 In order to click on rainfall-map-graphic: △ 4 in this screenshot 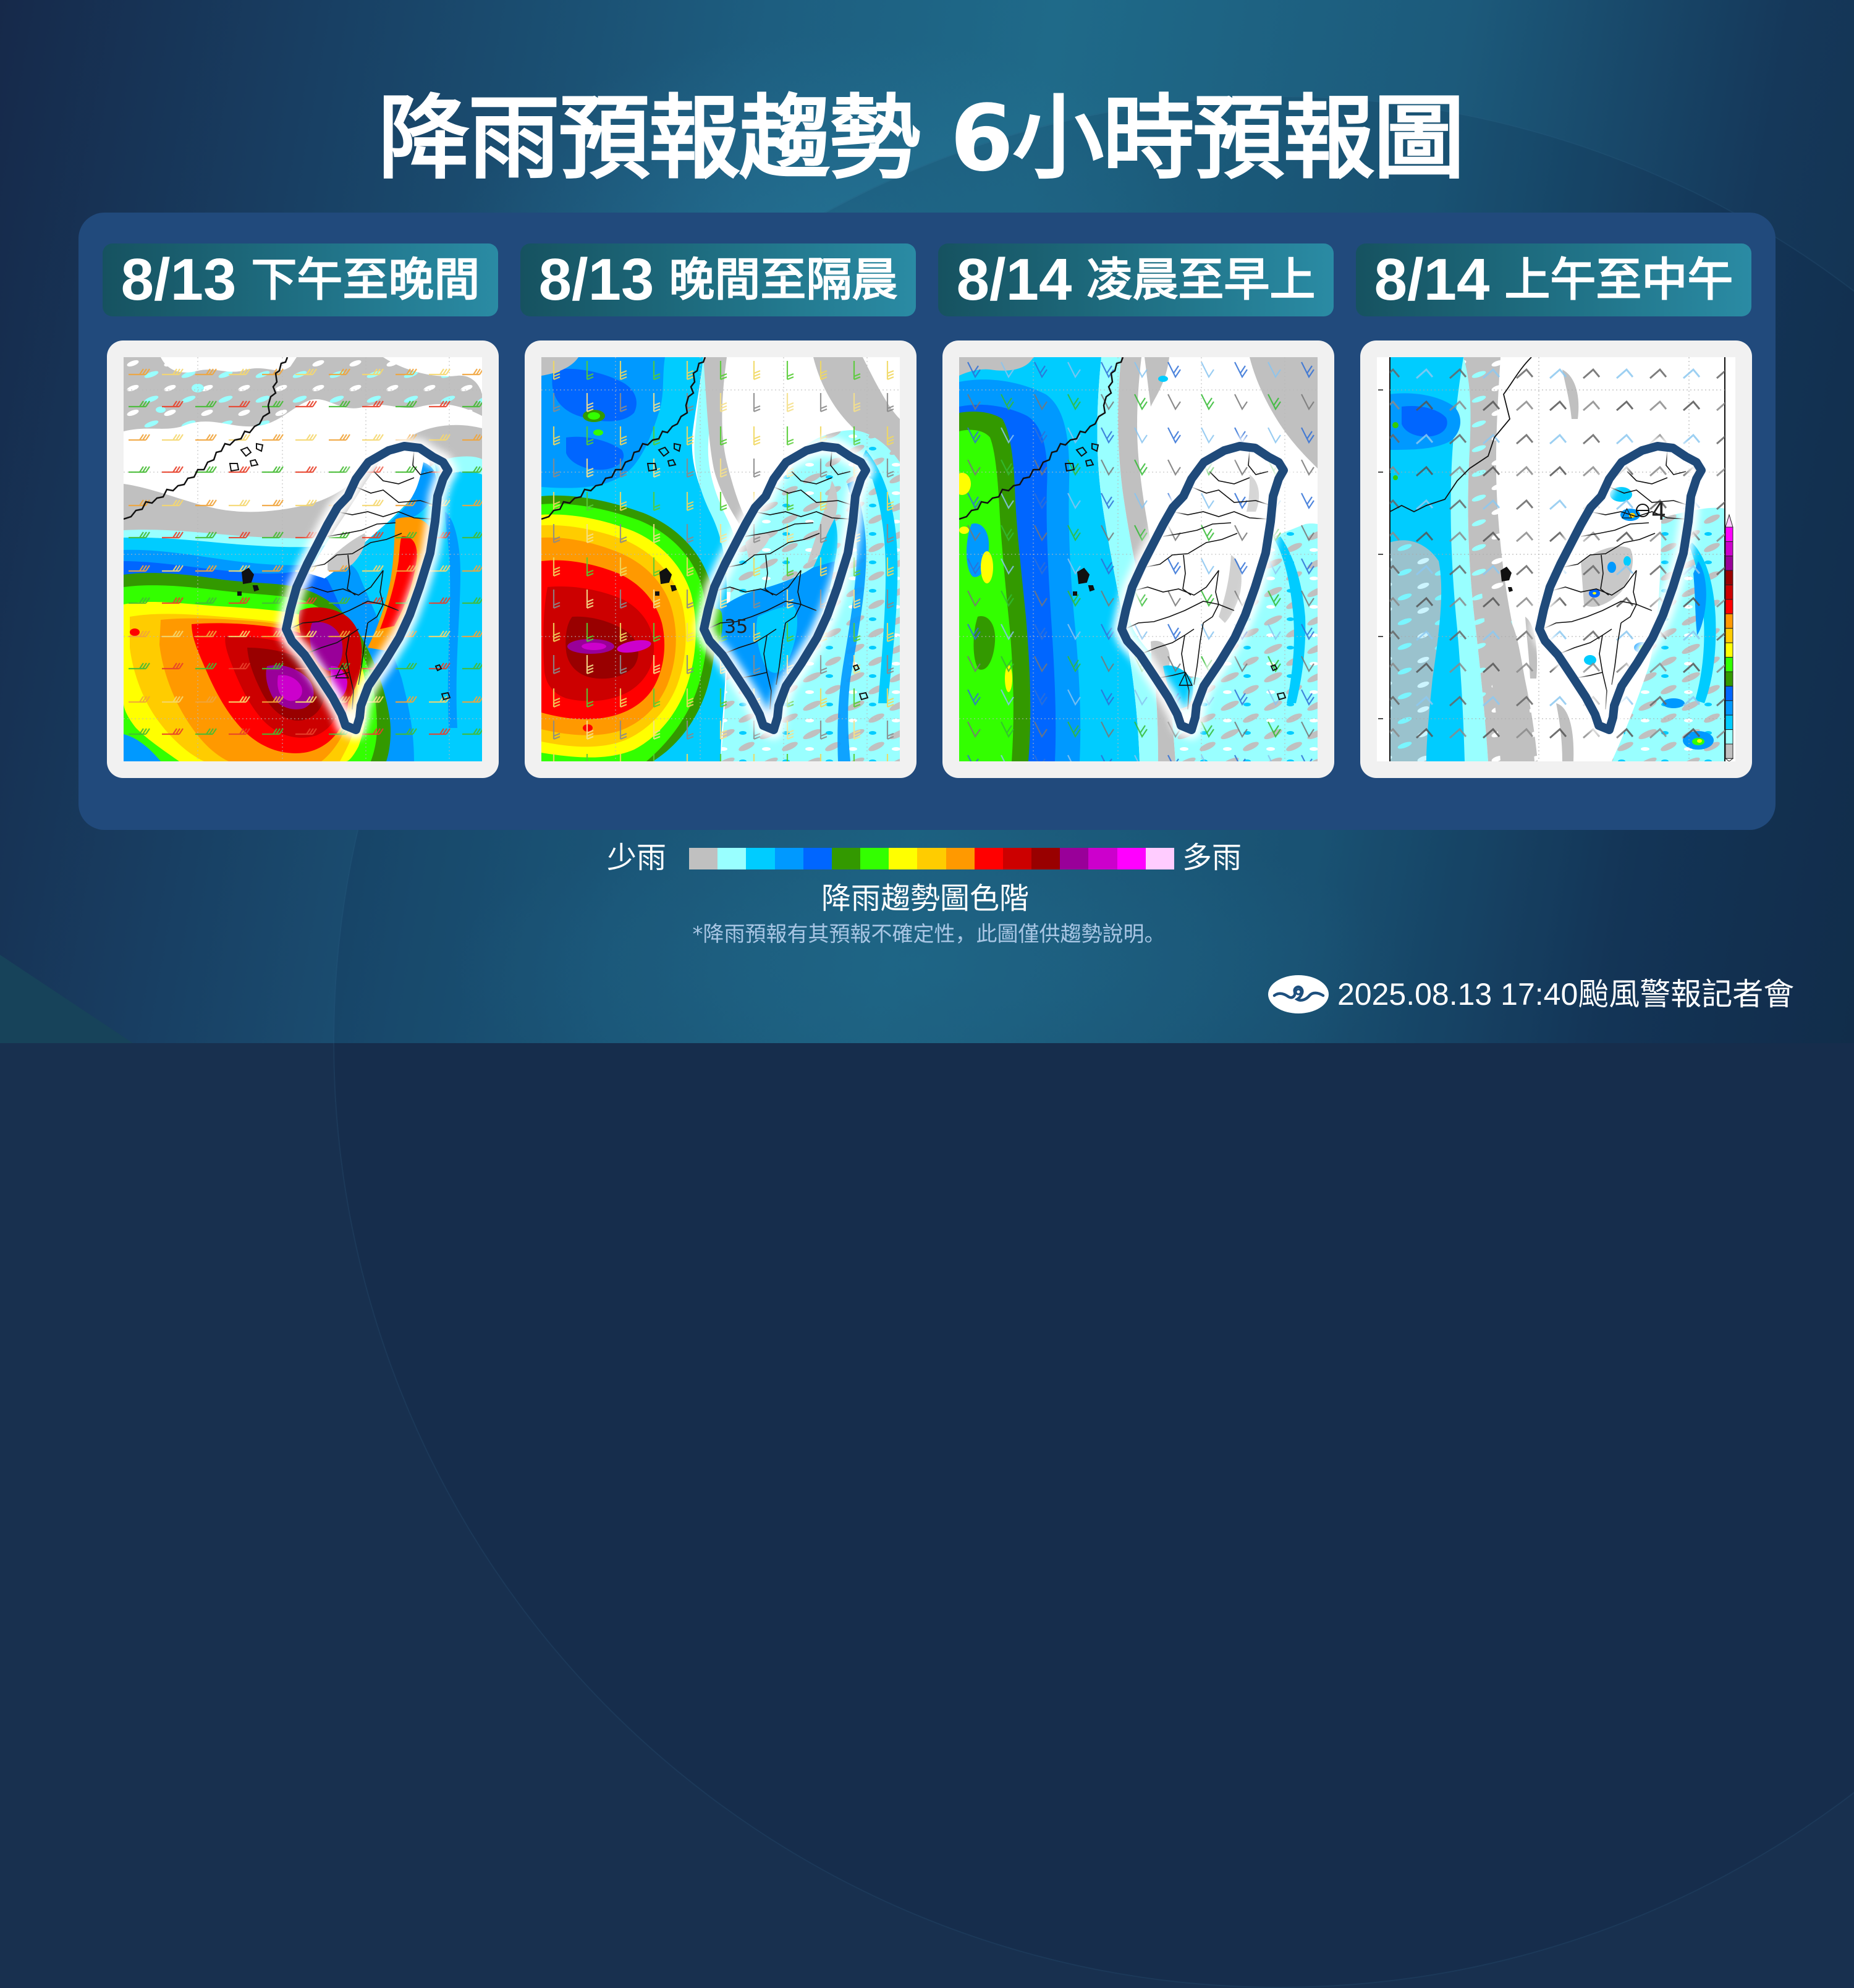, I will do `click(1556, 559)`.